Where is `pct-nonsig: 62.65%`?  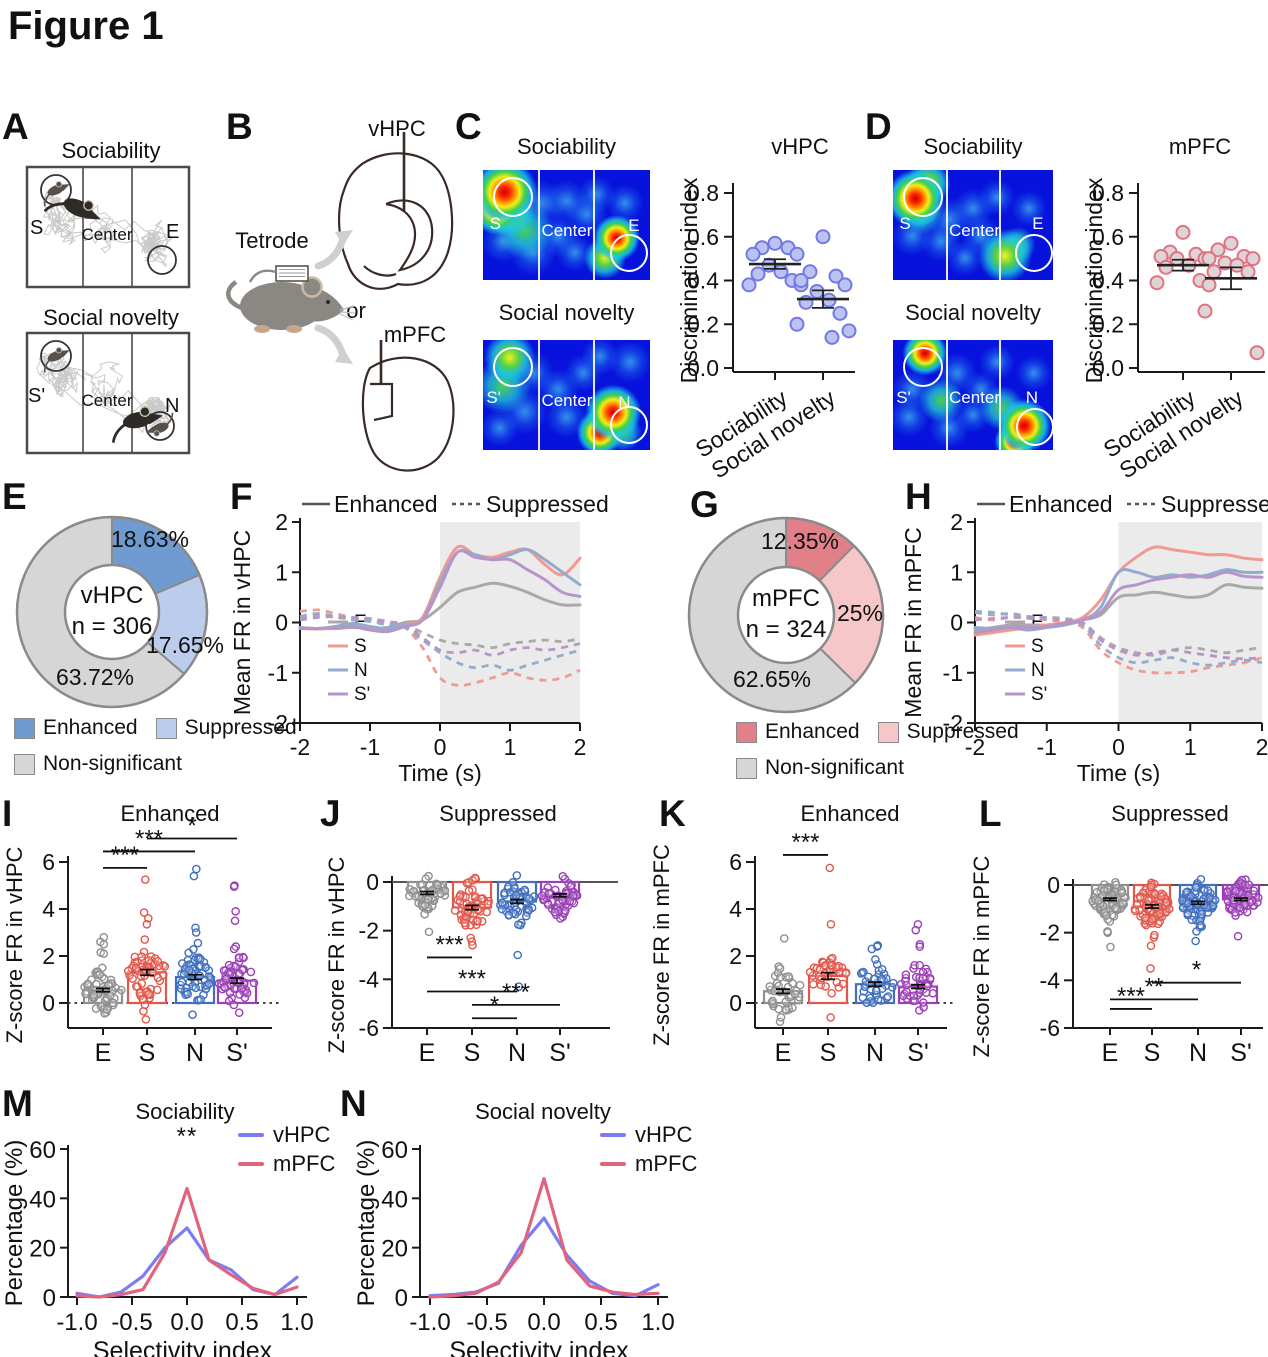
pct-nonsig: 62.65% is located at coordinates (771, 679).